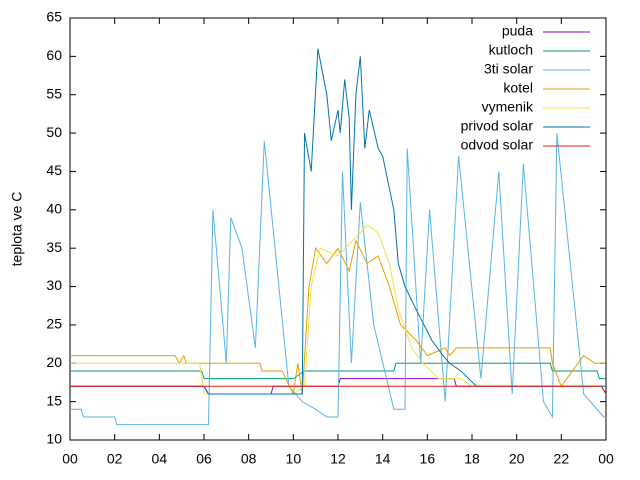  I want to click on y-tick-label: 25, so click(54, 324).